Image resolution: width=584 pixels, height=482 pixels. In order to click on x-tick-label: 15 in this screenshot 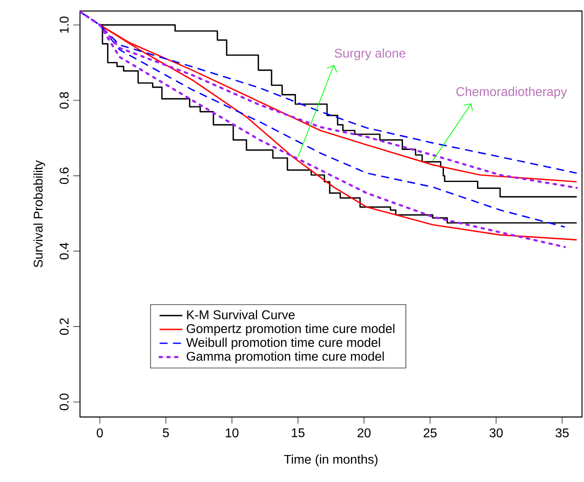, I will do `click(298, 433)`.